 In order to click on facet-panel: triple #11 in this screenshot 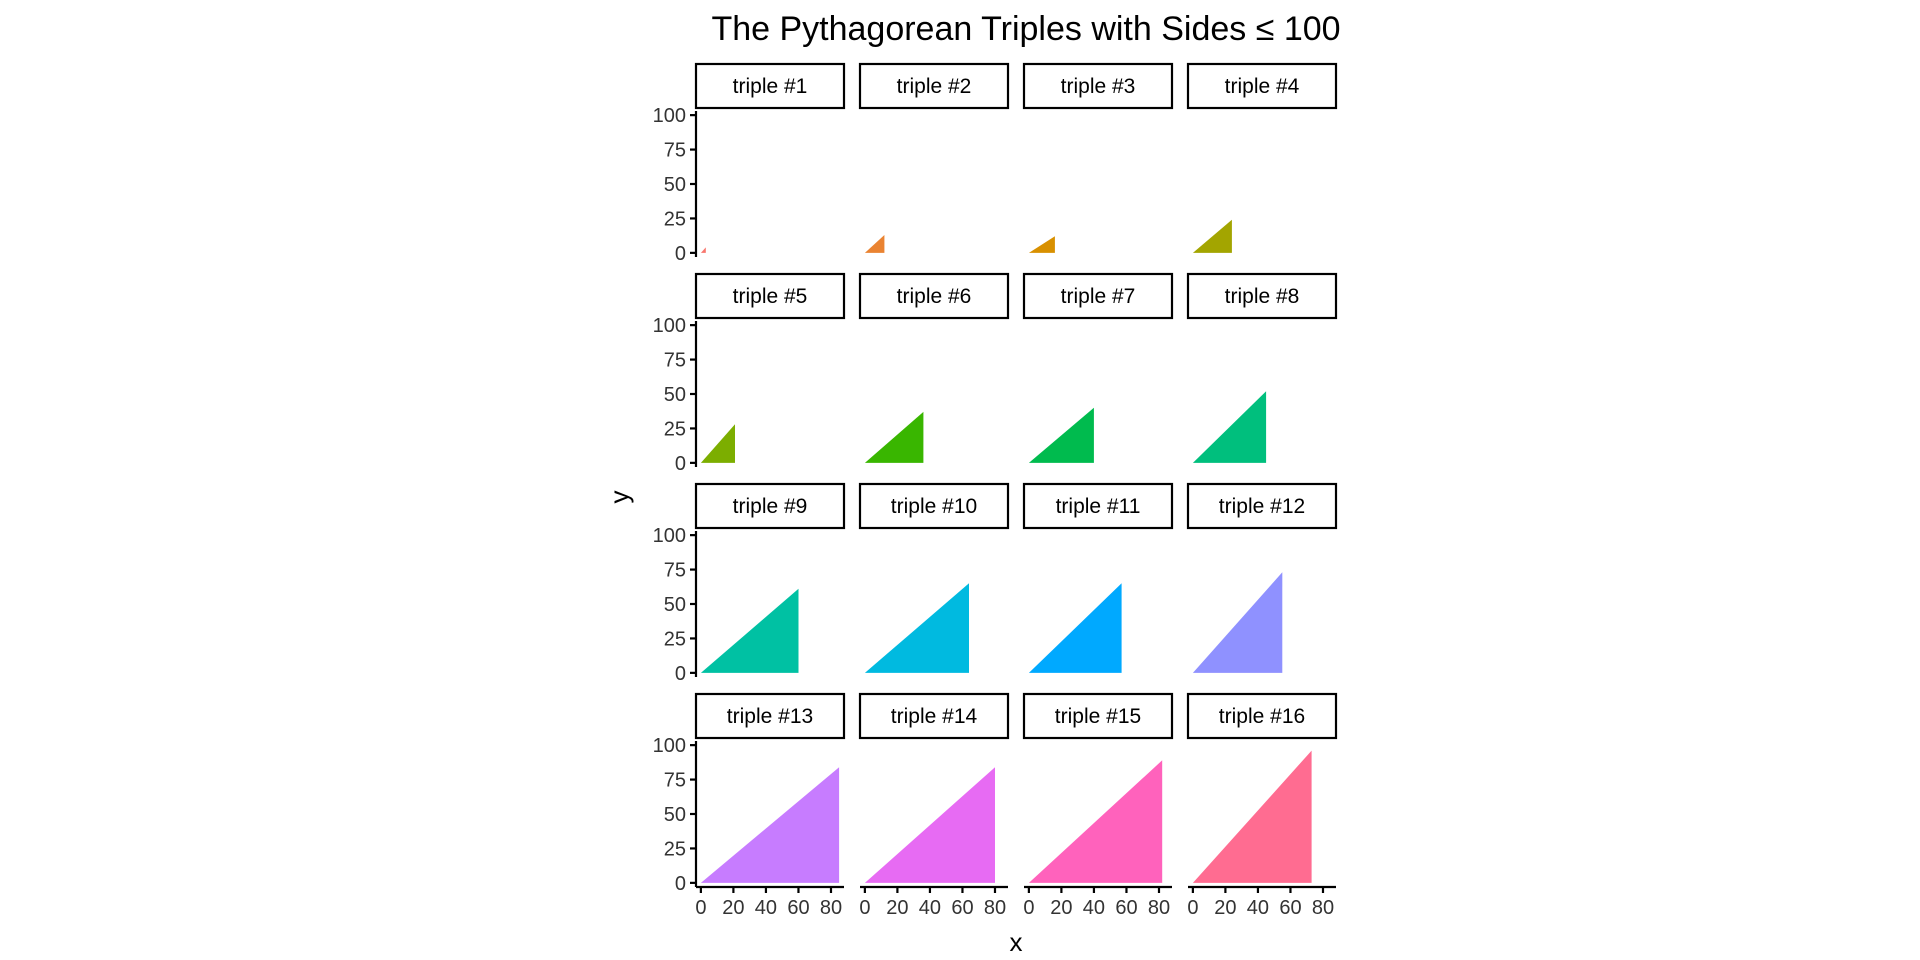, I will do `click(1098, 577)`.